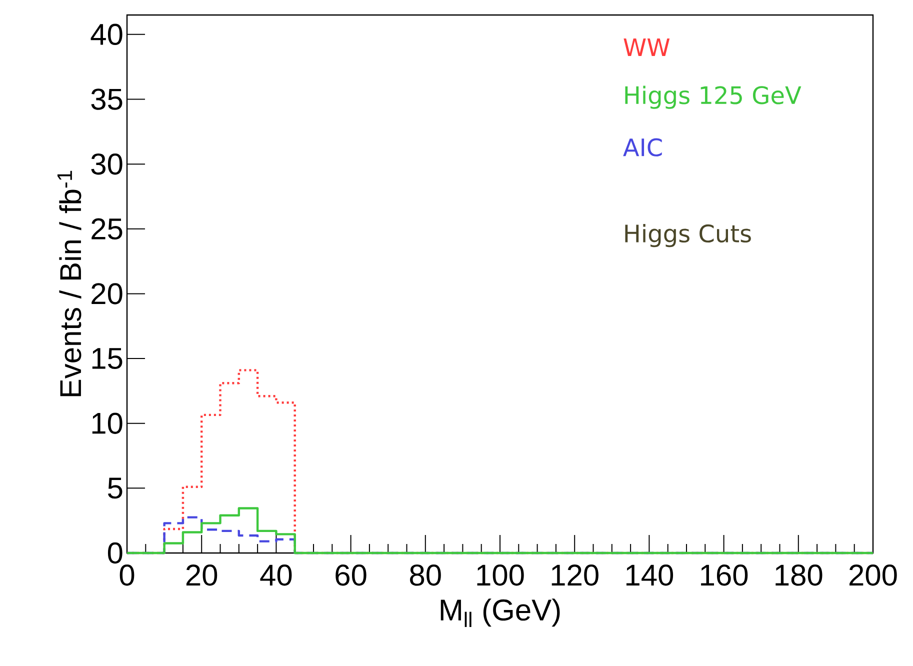  What do you see at coordinates (425, 575) in the screenshot?
I see `x-tick-label: 80` at bounding box center [425, 575].